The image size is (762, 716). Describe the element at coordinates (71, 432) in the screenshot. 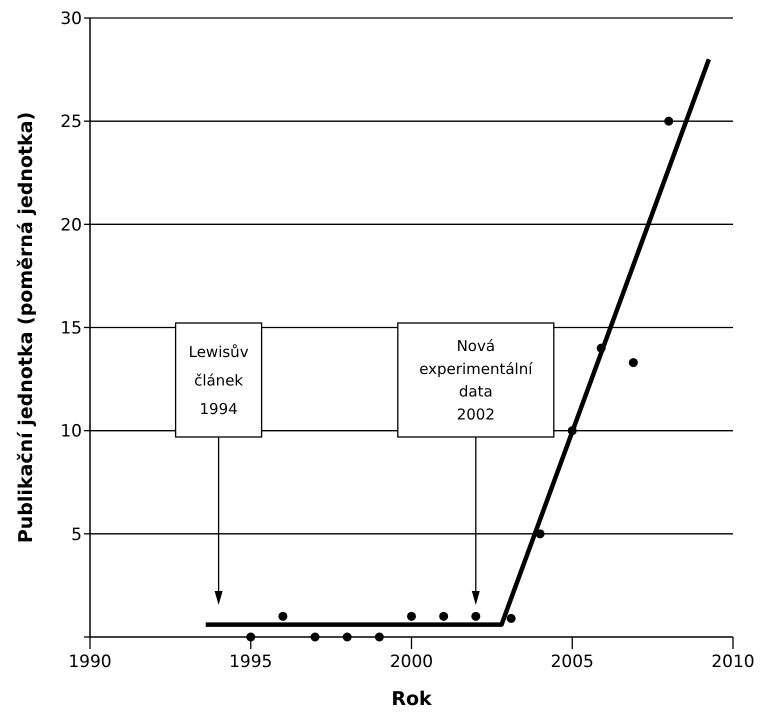

I see `y-tick-label: 10` at that location.